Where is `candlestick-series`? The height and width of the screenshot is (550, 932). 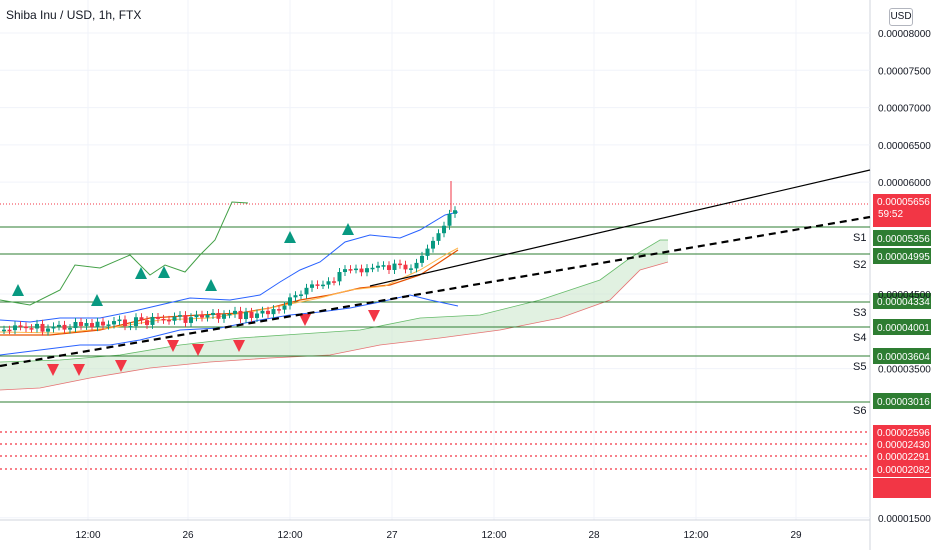 candlestick-series is located at coordinates (229, 258).